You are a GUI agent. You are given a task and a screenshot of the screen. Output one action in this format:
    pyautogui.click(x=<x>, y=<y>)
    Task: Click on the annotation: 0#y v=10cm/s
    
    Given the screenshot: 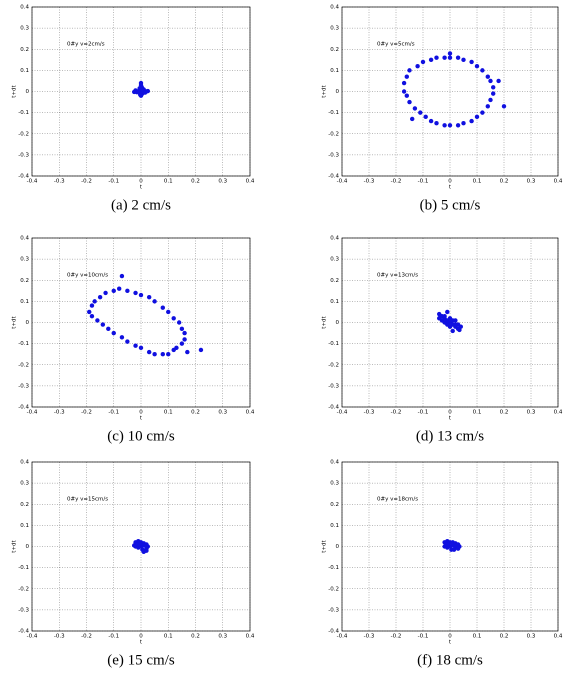 What is the action you would take?
    pyautogui.click(x=87, y=276)
    